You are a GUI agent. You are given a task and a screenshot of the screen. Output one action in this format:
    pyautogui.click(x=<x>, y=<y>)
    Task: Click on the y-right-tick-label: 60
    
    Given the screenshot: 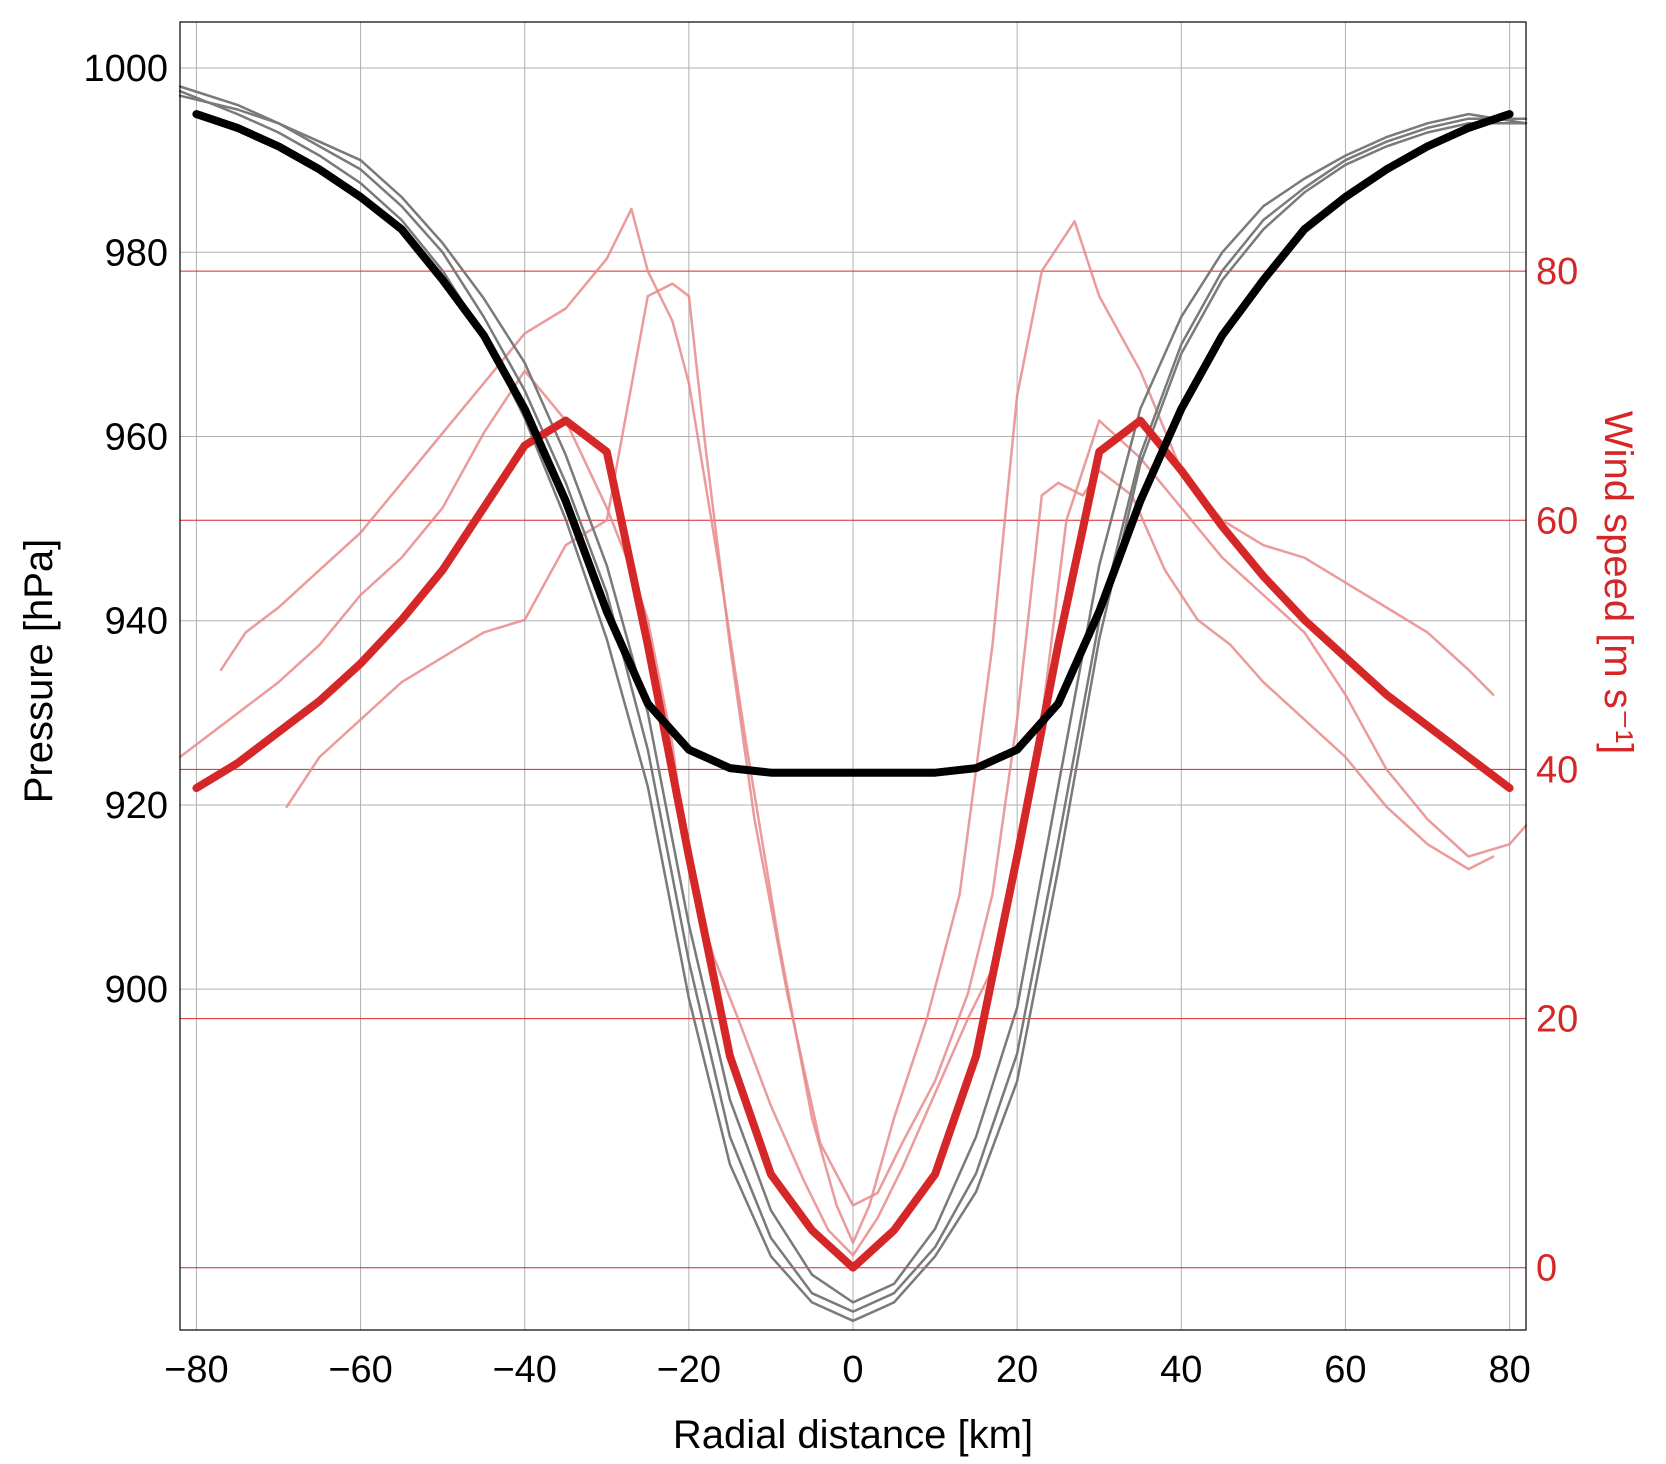 What is the action you would take?
    pyautogui.click(x=1557, y=521)
    